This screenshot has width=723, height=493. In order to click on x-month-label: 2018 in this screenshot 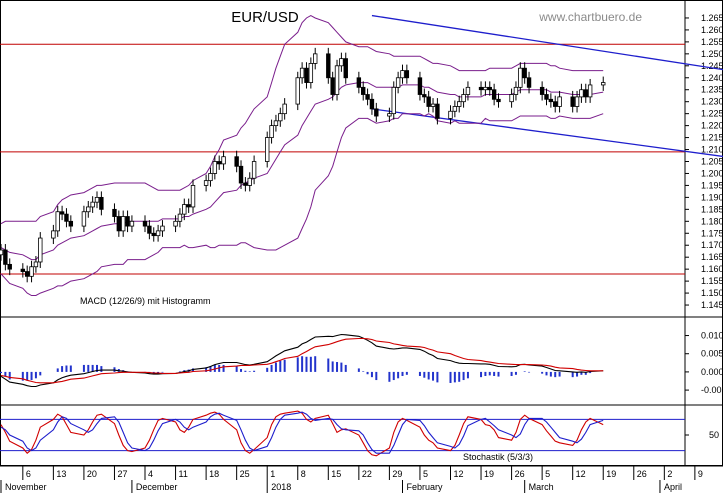, I will do `click(281, 487)`.